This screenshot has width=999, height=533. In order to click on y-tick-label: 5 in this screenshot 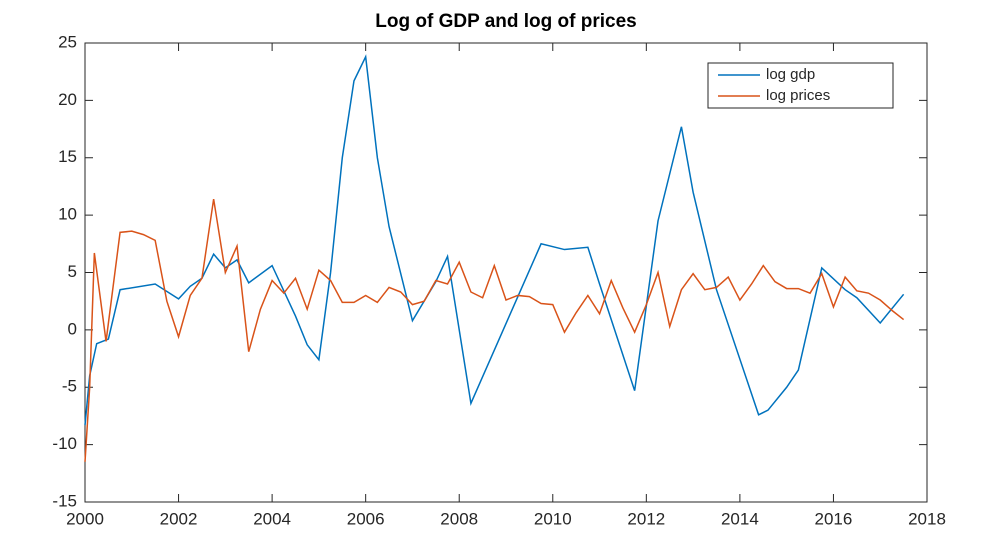, I will do `click(72, 271)`.